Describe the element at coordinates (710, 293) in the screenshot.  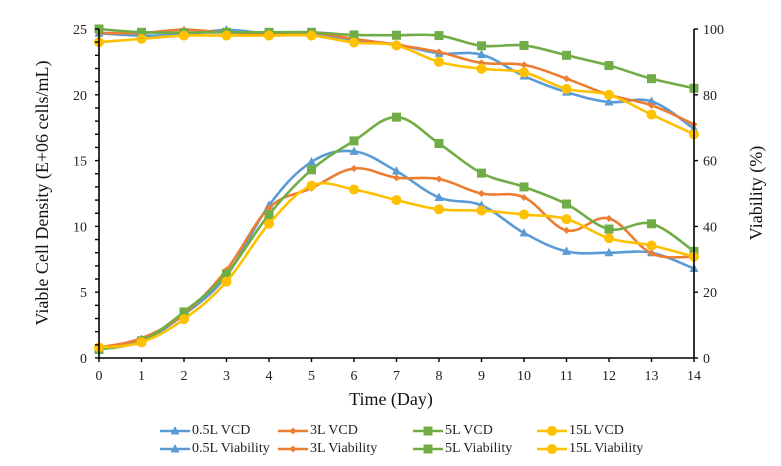
I see `y2-tick-label: 20` at that location.